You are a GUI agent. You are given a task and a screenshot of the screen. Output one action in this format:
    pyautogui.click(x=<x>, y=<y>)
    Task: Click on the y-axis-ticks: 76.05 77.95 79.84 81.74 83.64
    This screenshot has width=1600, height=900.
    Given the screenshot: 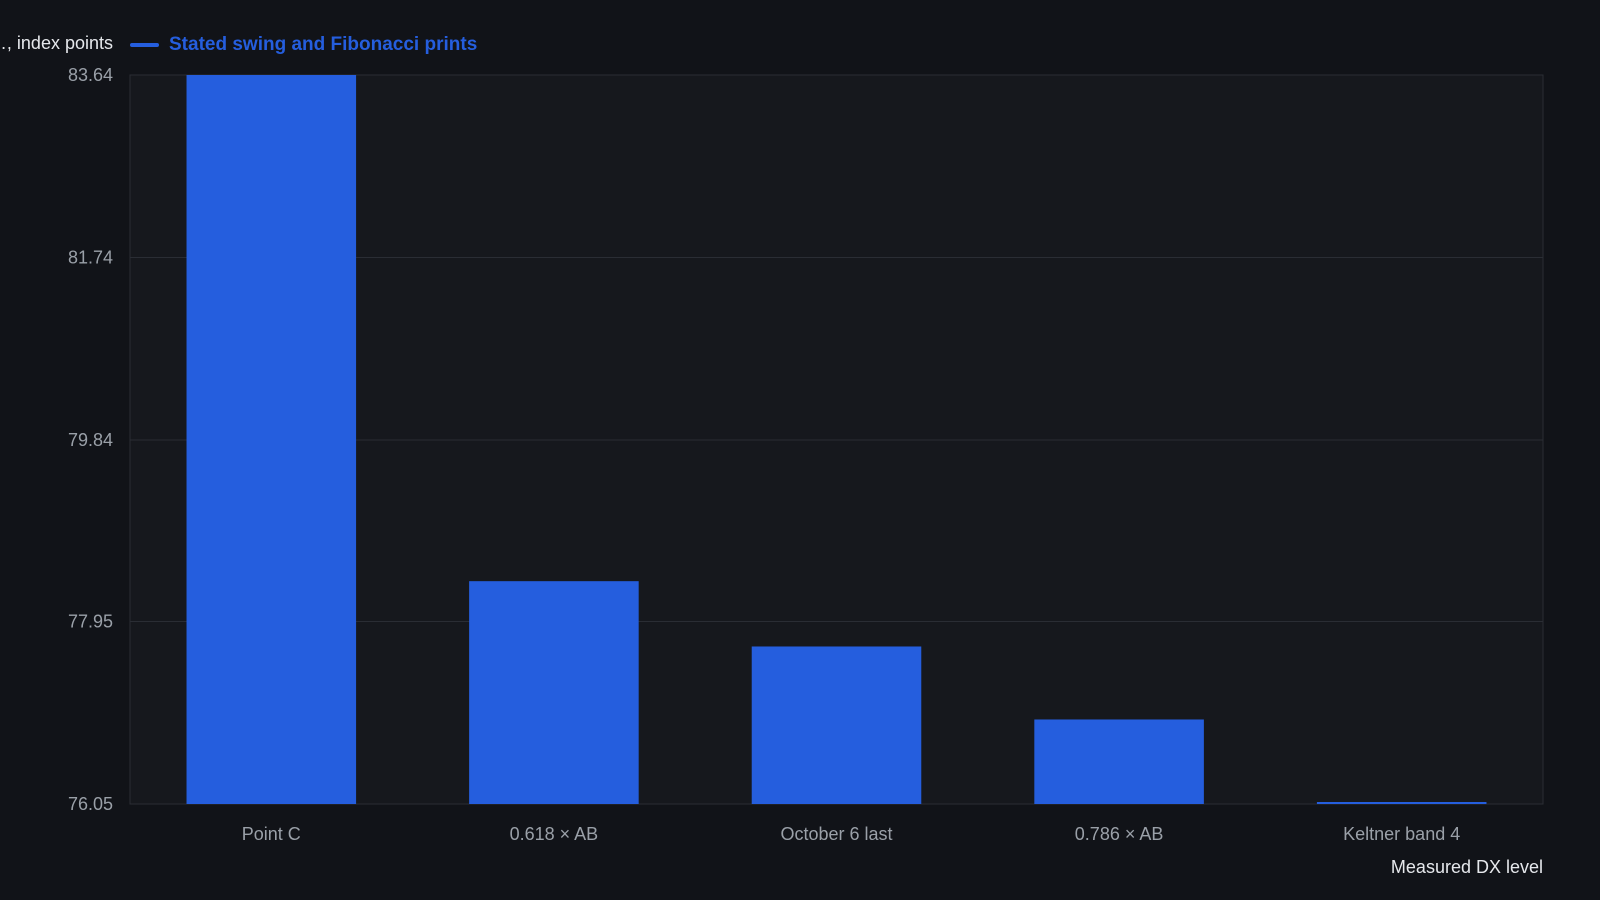 What is the action you would take?
    pyautogui.click(x=90, y=439)
    